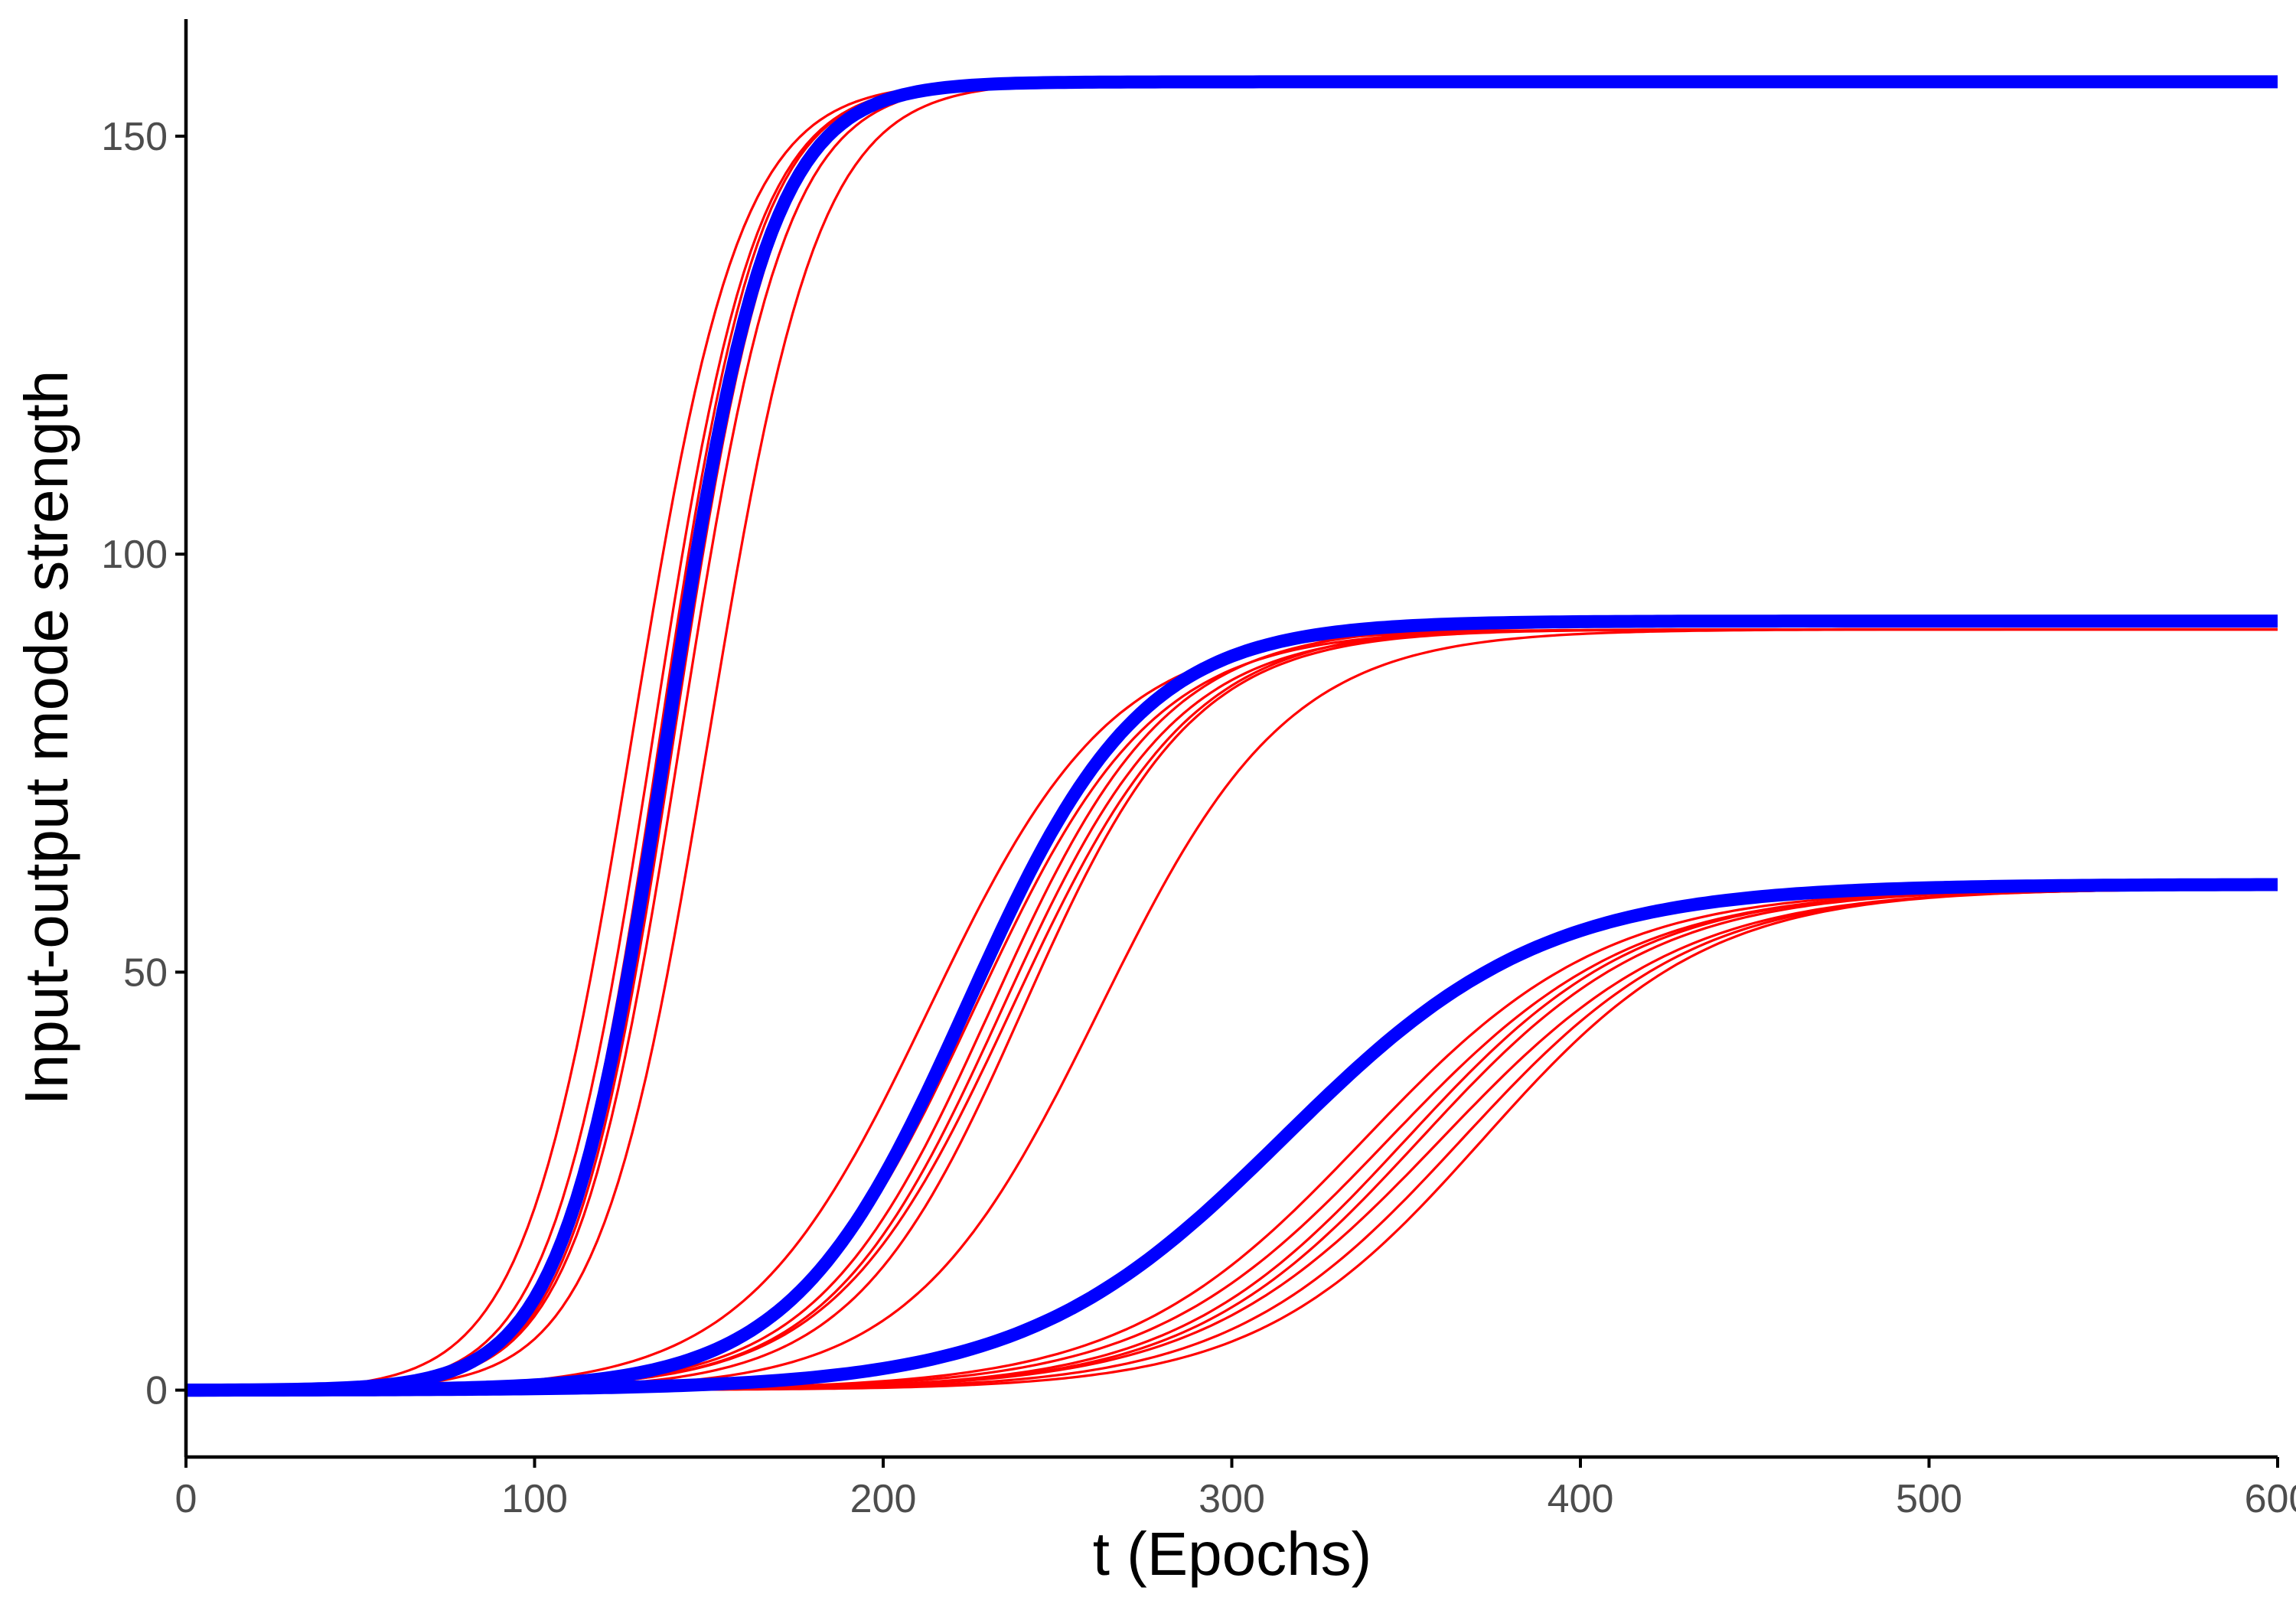  Describe the element at coordinates (134, 555) in the screenshot. I see `y-tick-label: 100` at that location.